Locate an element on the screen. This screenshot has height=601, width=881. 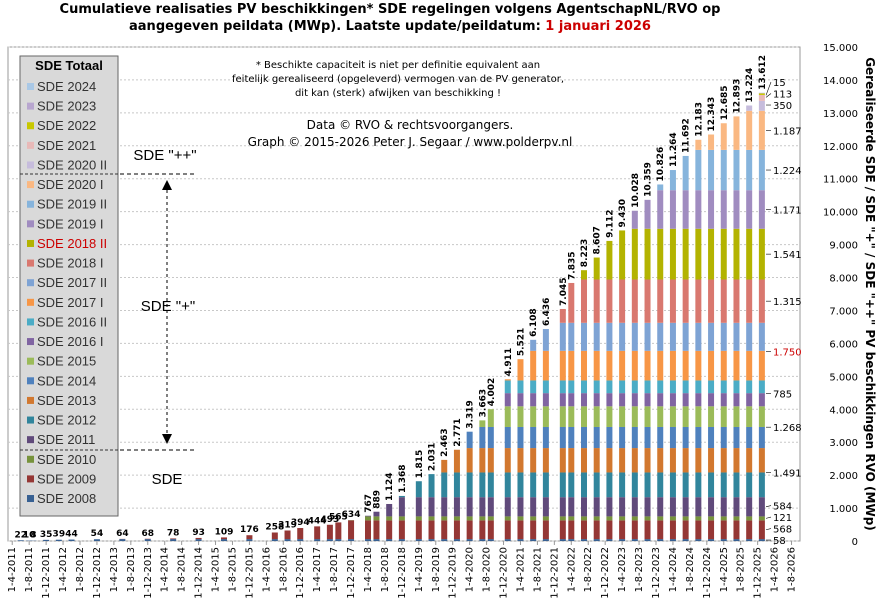
y-tick-label: 13.000 is located at coordinates (840, 114).